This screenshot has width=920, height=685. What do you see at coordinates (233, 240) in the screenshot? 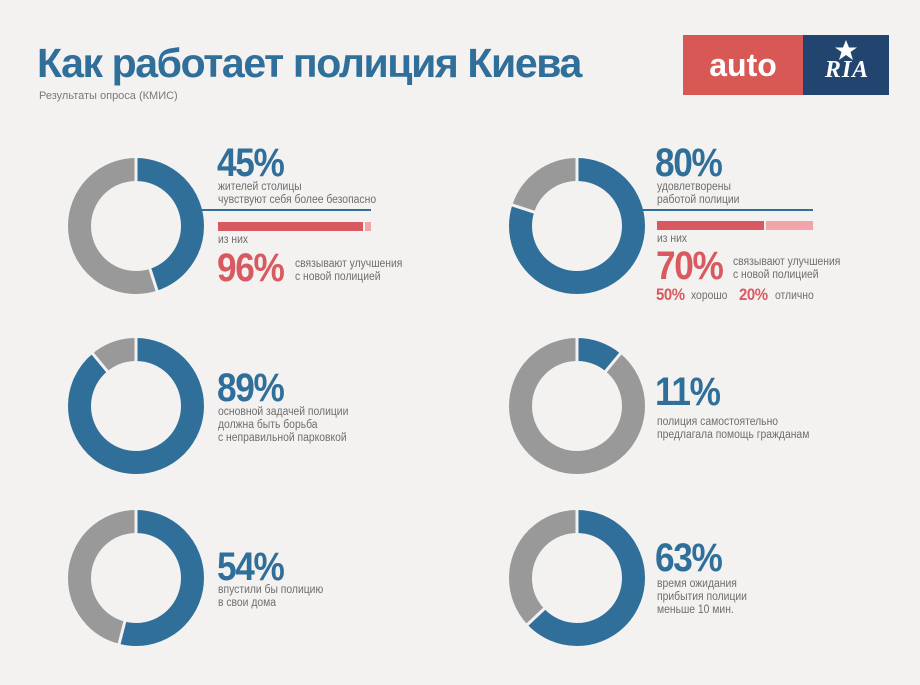
I see `safety-of-them: из них` at bounding box center [233, 240].